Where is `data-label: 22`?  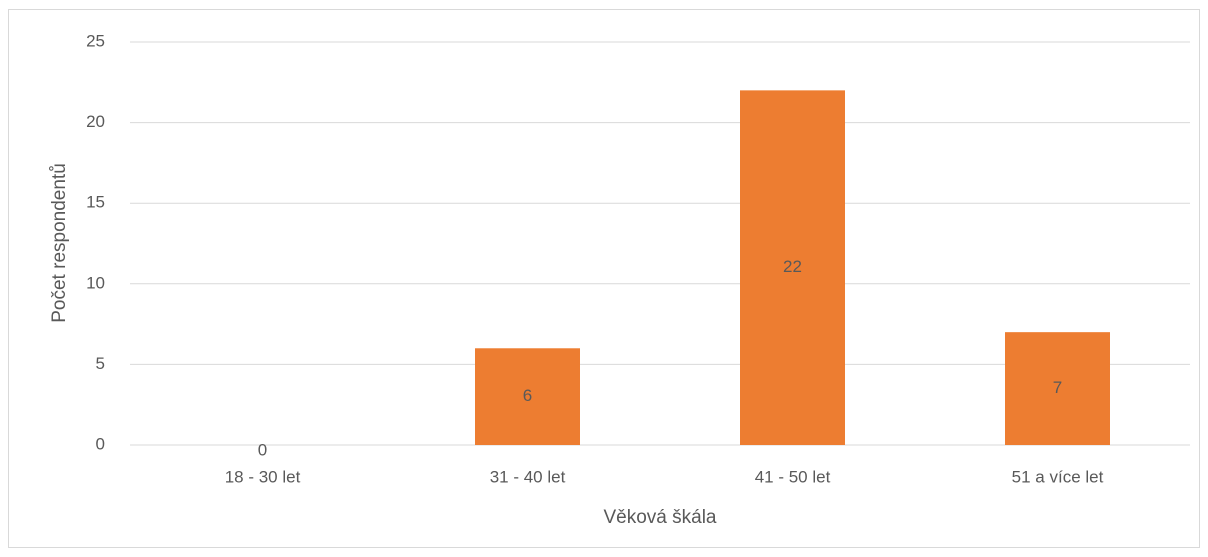 data-label: 22 is located at coordinates (792, 266).